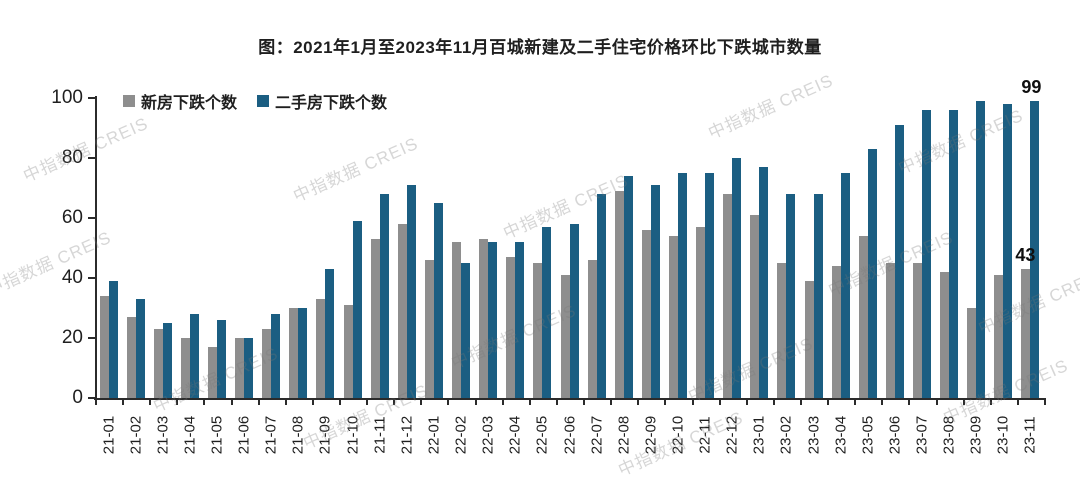  Describe the element at coordinates (570, 399) in the screenshot. I see `x-axis` at that location.